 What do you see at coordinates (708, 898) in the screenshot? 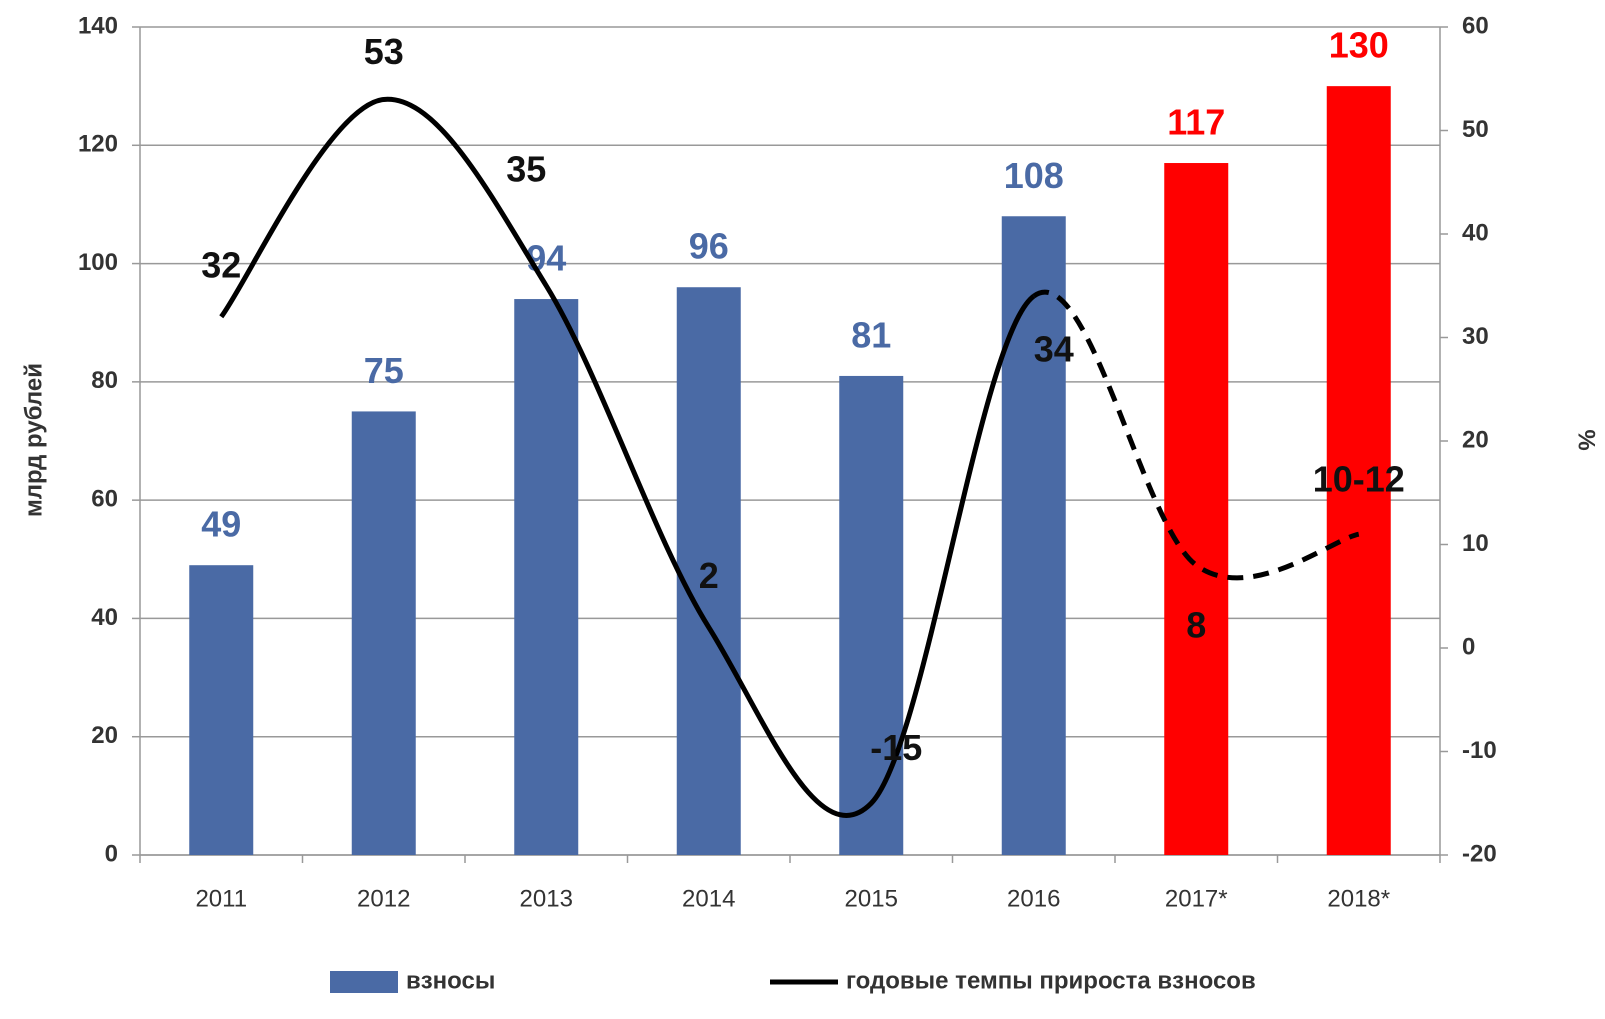
I see `x-tick-label: 2014` at bounding box center [708, 898].